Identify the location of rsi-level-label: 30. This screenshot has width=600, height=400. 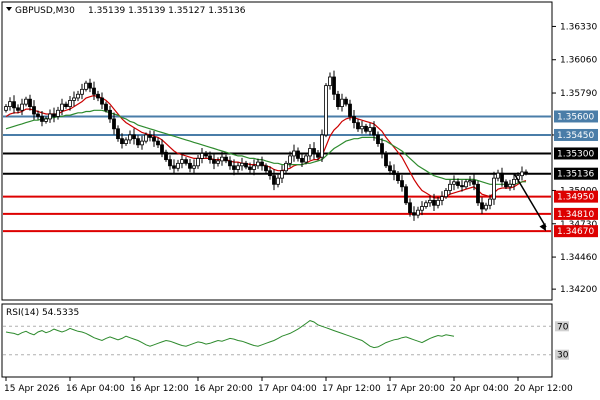
(563, 356).